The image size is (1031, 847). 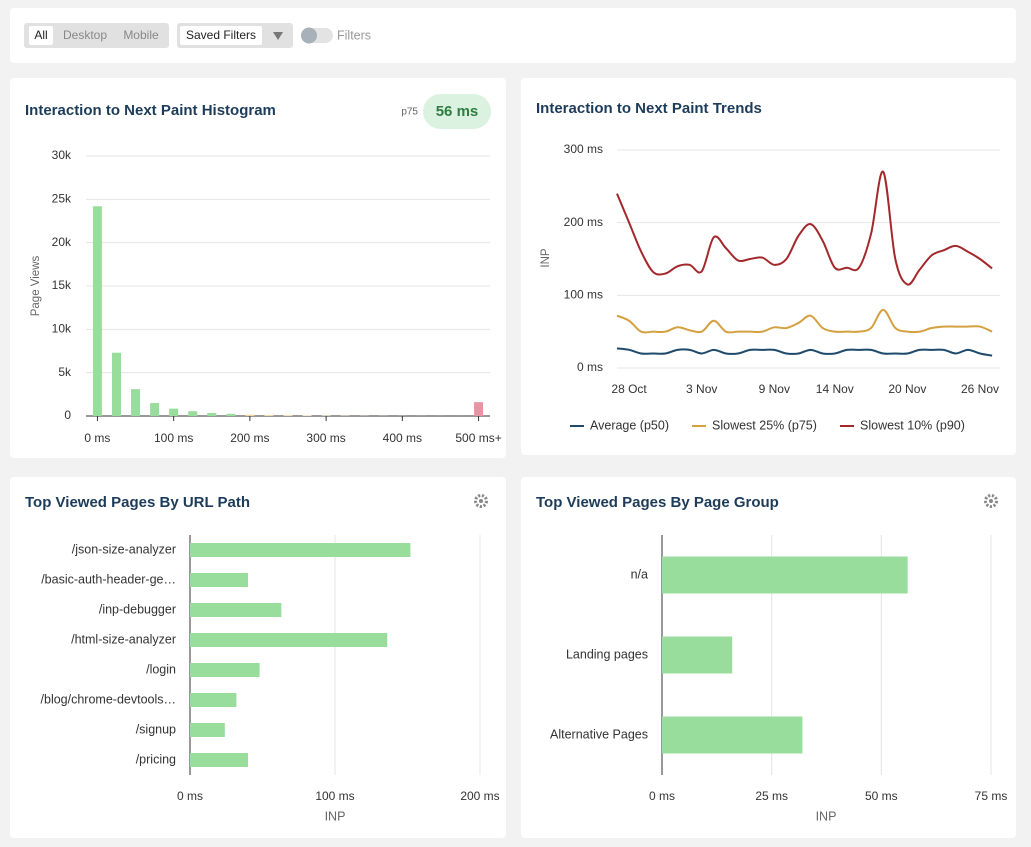 What do you see at coordinates (590, 367) in the screenshot?
I see `y-tick-label: 0 ms` at bounding box center [590, 367].